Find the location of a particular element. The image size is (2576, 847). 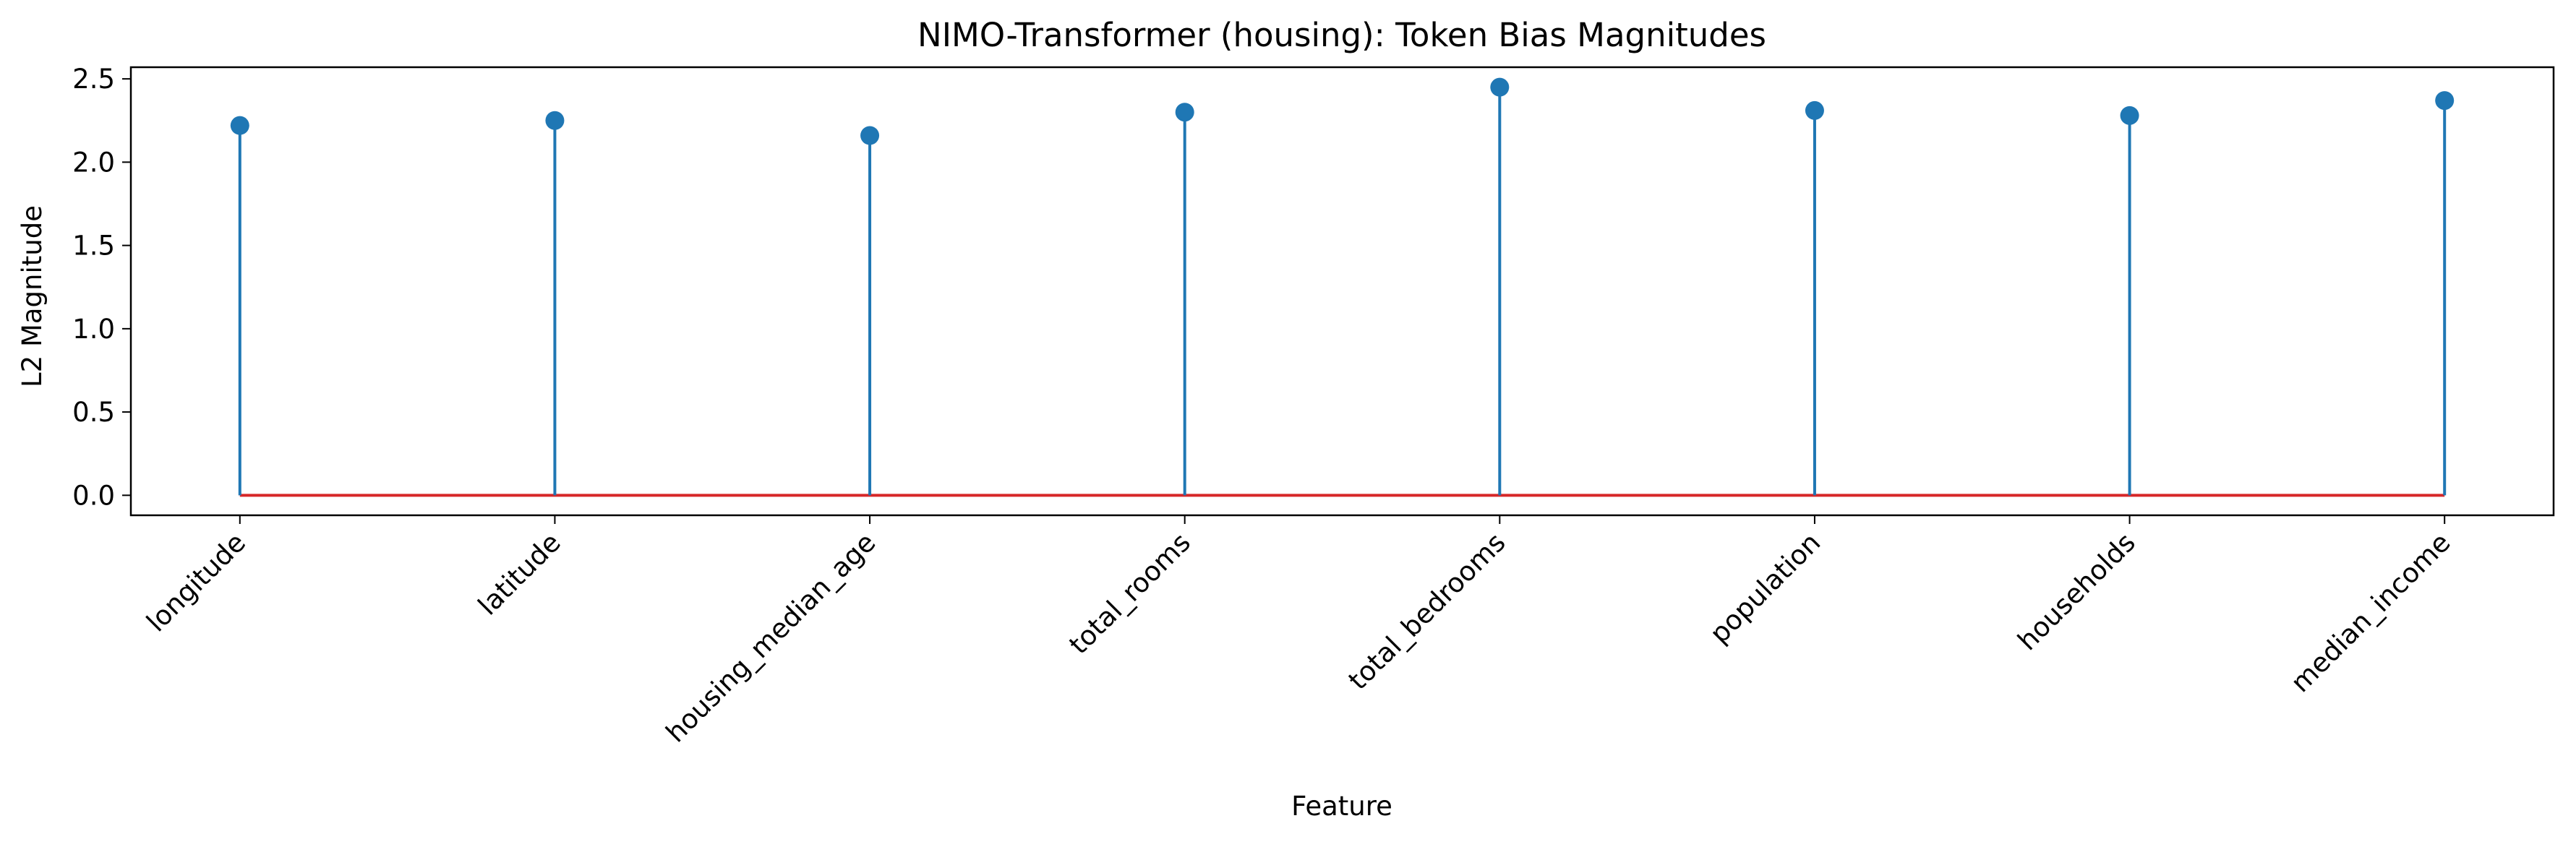

x-tick-label: households is located at coordinates (2076, 591).